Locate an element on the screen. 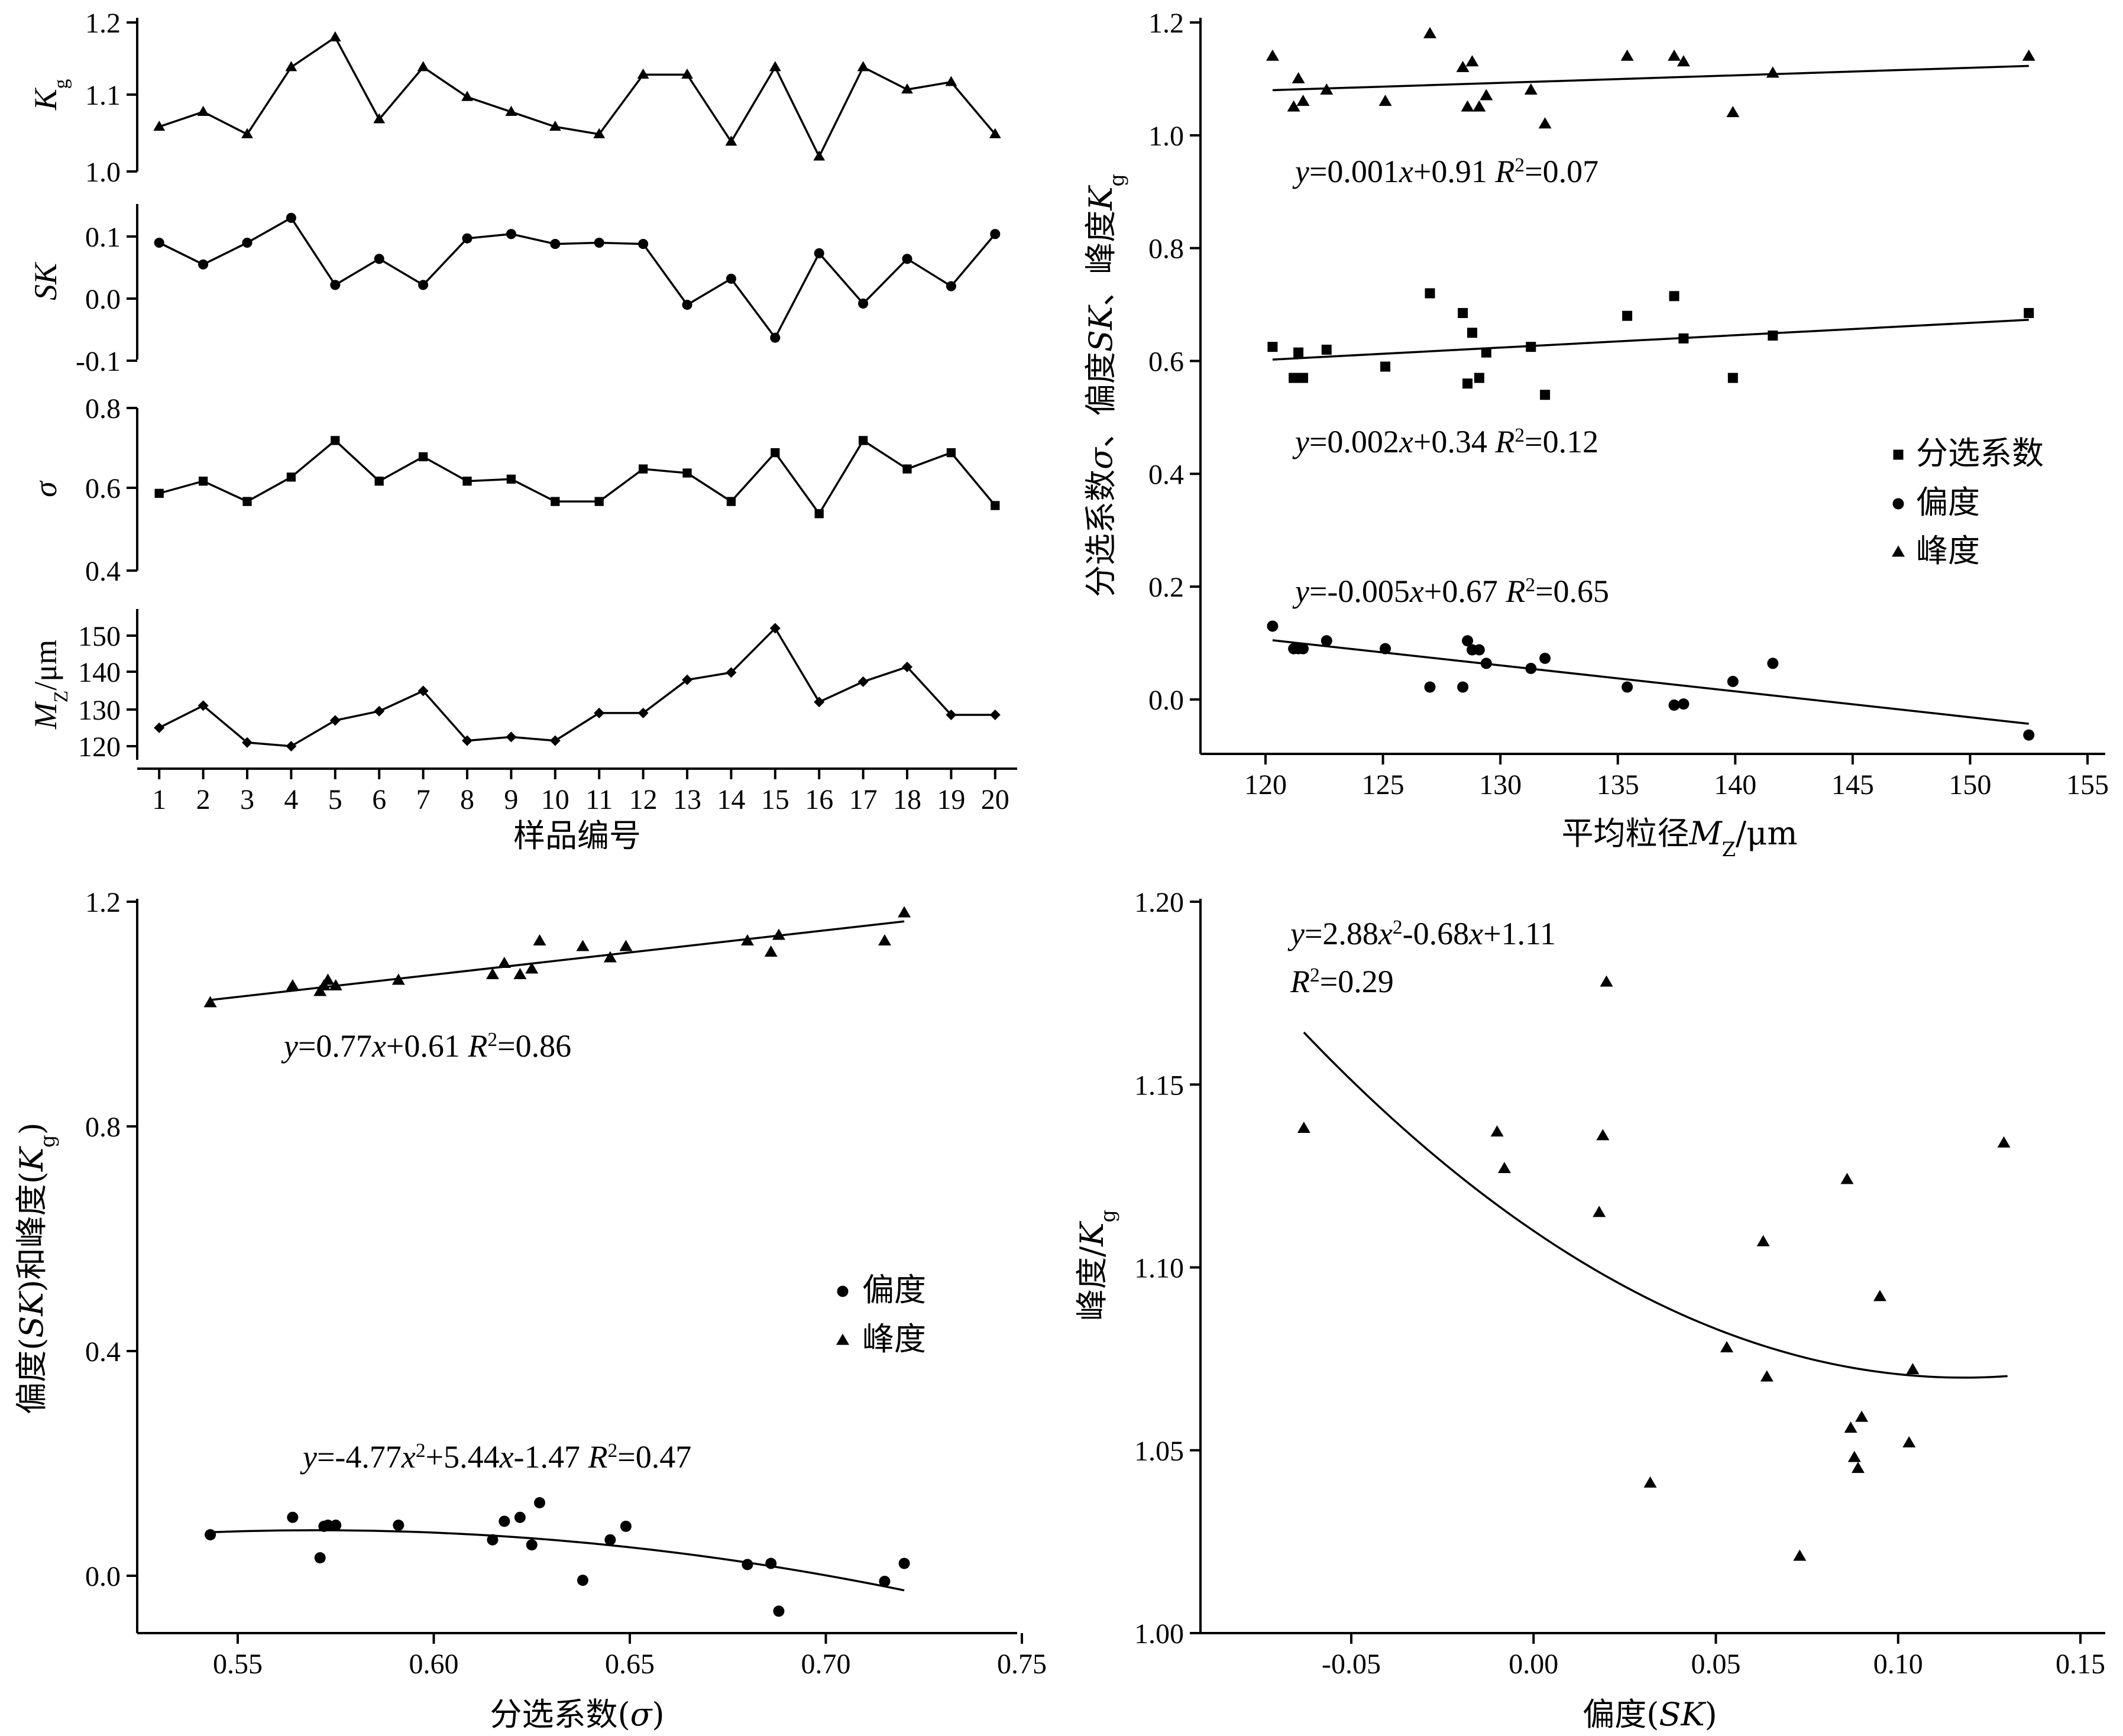 This screenshot has width=2123, height=1736. y-axis-label: 峰度/Kg is located at coordinates (1096, 1265).